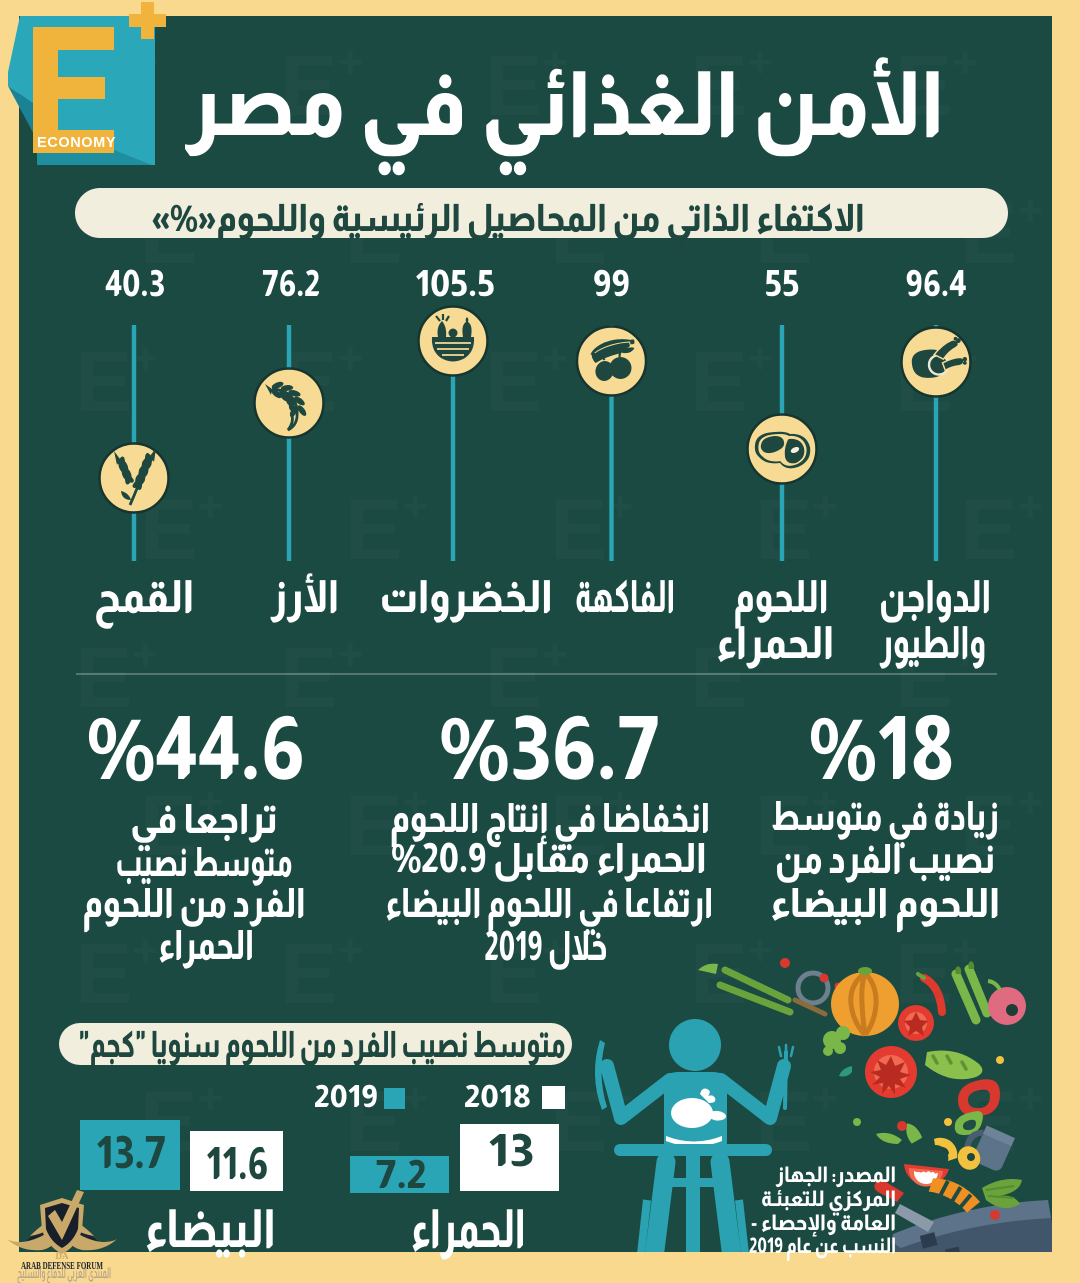  Describe the element at coordinates (62, 1256) in the screenshot. I see `svg-text: DA` at that location.